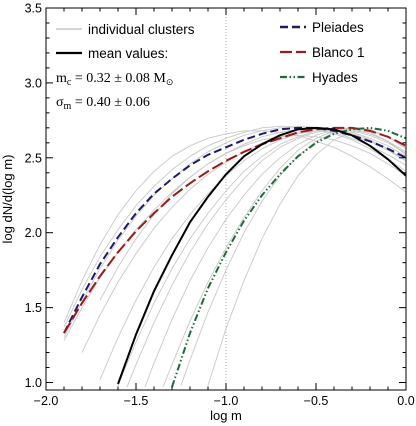 The width and height of the screenshot is (416, 426). Describe the element at coordinates (46, 401) in the screenshot. I see `x-tick-label: −2.0` at that location.